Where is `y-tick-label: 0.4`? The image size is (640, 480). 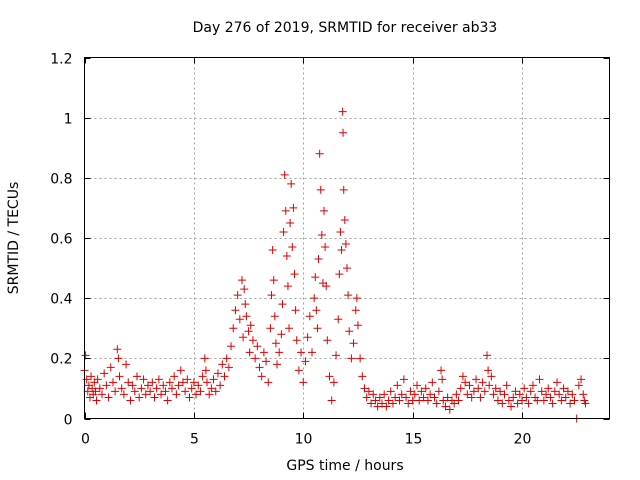
y-tick-label: 0.4 is located at coordinates (61, 300).